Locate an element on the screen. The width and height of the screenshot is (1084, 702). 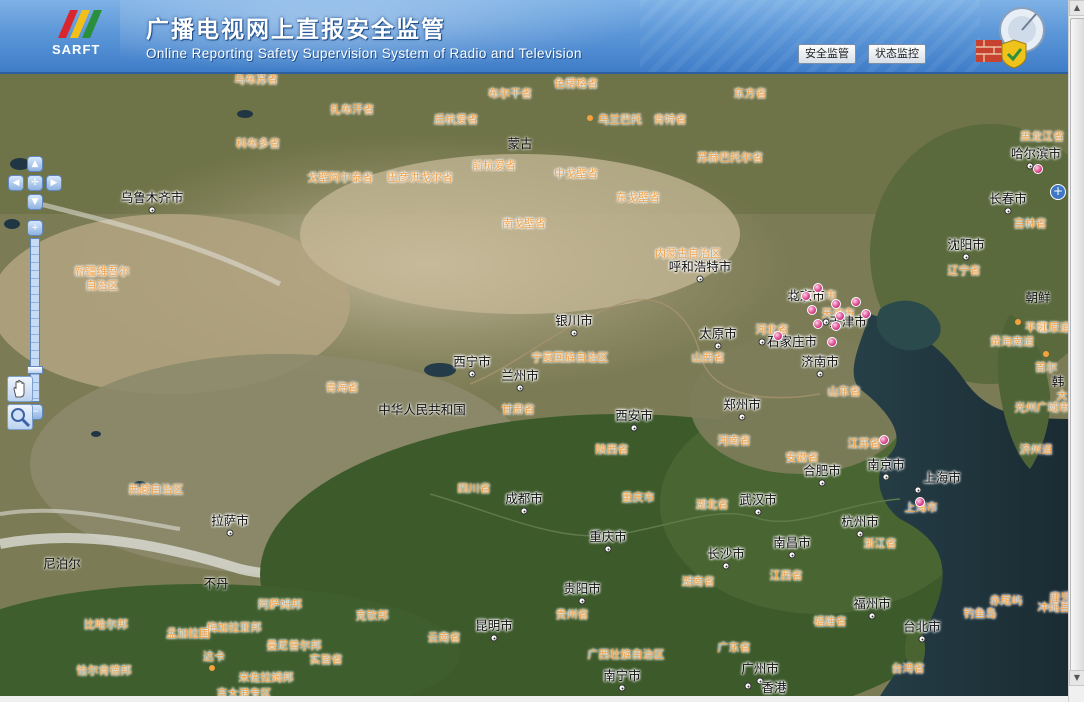
map-city-label: 拉萨市 is located at coordinates (230, 520).